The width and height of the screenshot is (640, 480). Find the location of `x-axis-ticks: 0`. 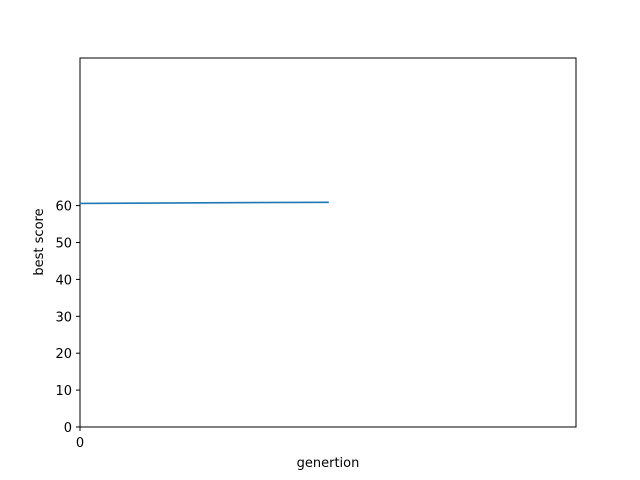

x-axis-ticks: 0 is located at coordinates (80, 439).